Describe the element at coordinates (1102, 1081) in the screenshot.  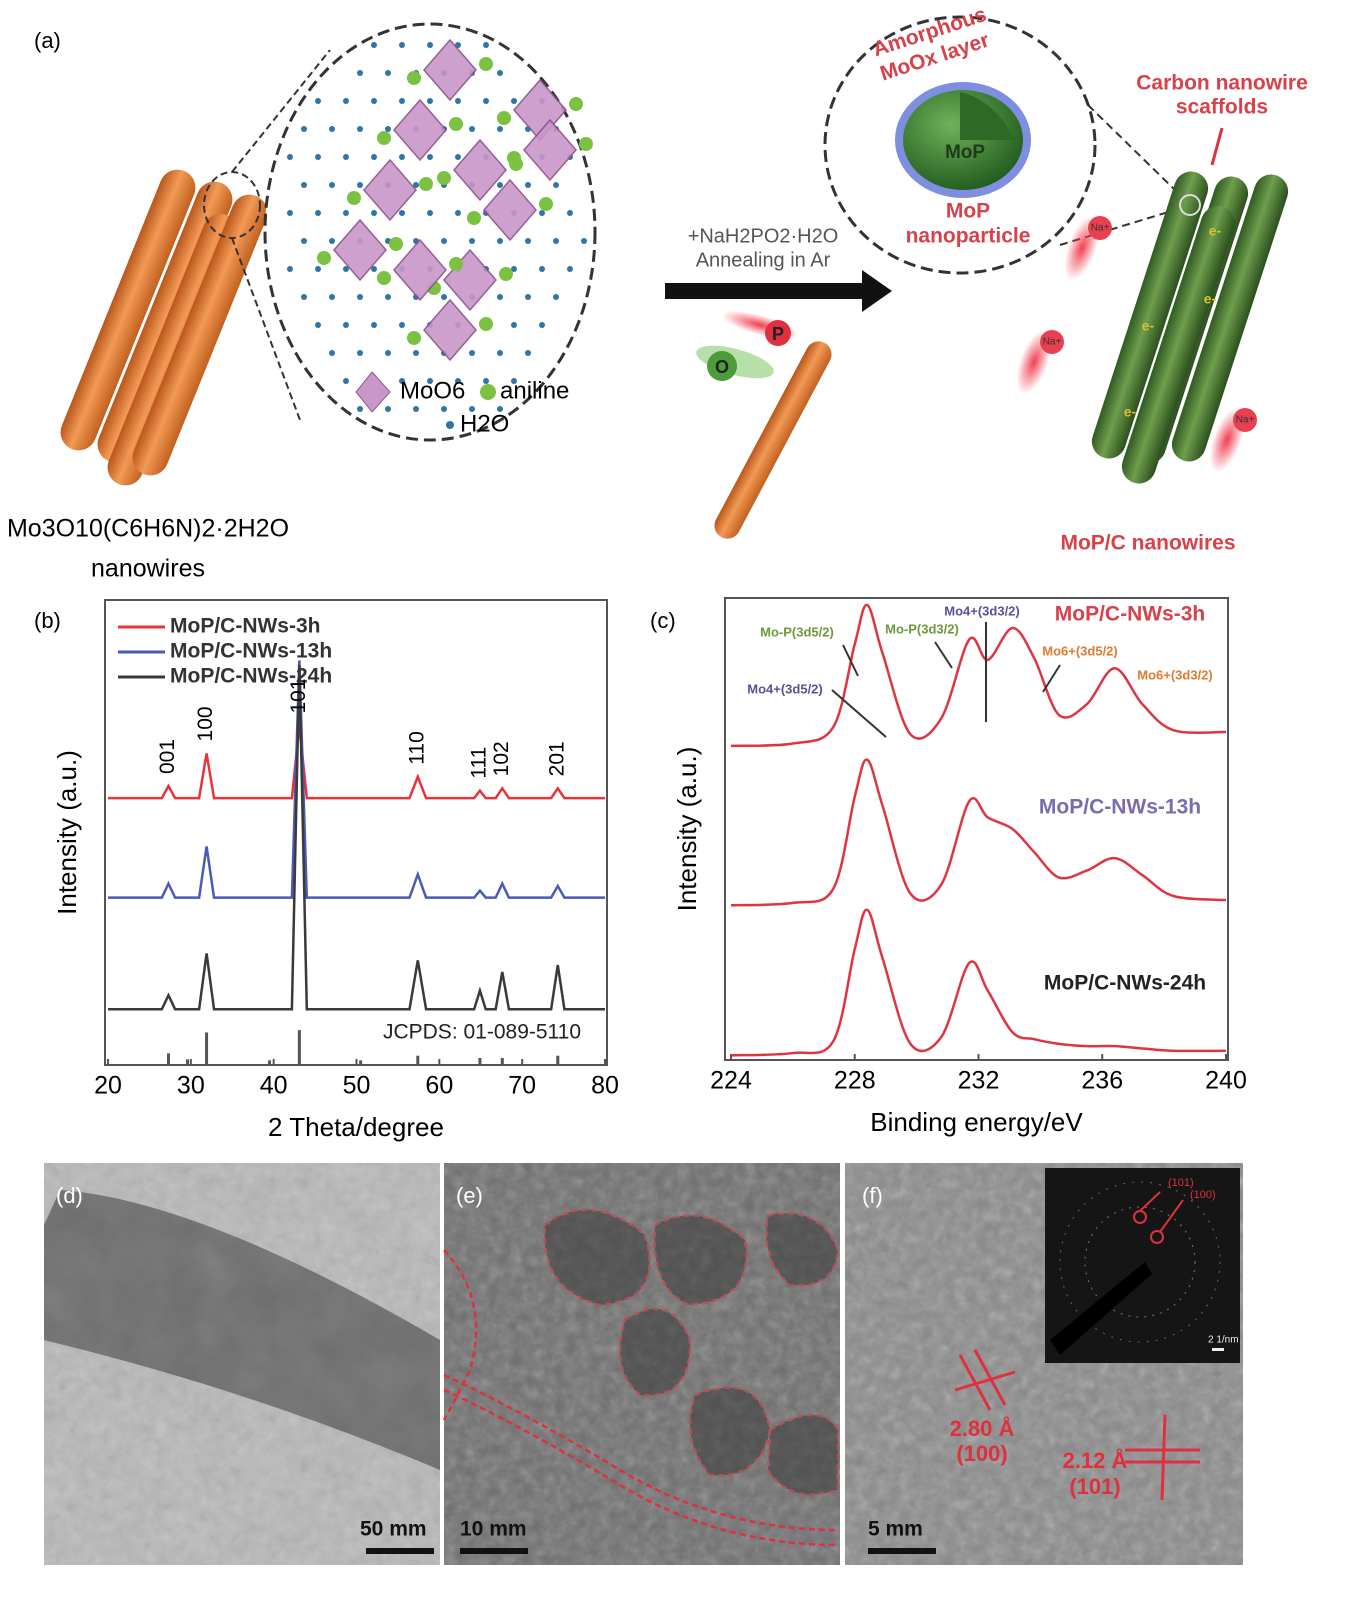
I see `x-tick-label: 236` at that location.